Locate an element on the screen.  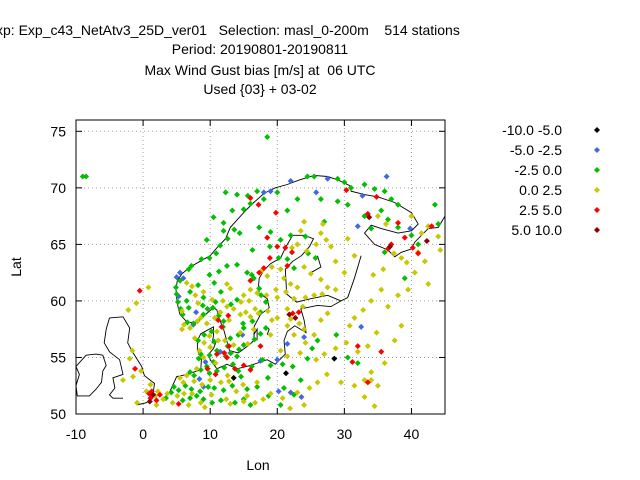
x-tick-label: -10 is located at coordinates (76, 434).